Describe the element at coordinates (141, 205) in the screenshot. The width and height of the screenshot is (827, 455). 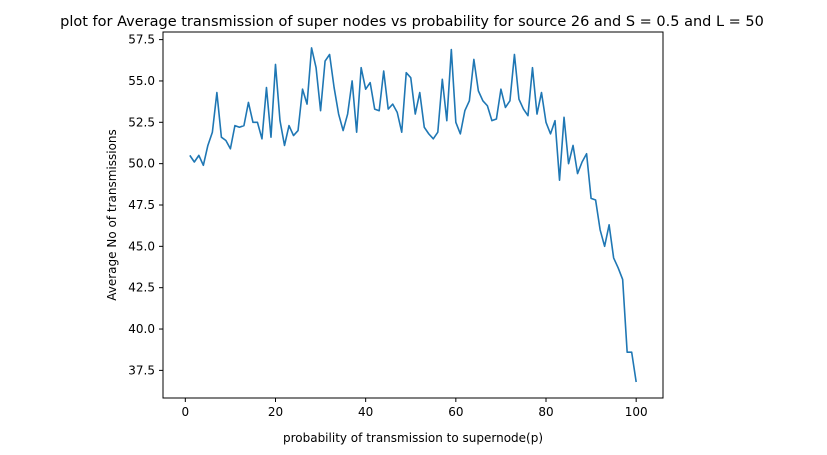
I see `y-tick-label: 47.5` at that location.